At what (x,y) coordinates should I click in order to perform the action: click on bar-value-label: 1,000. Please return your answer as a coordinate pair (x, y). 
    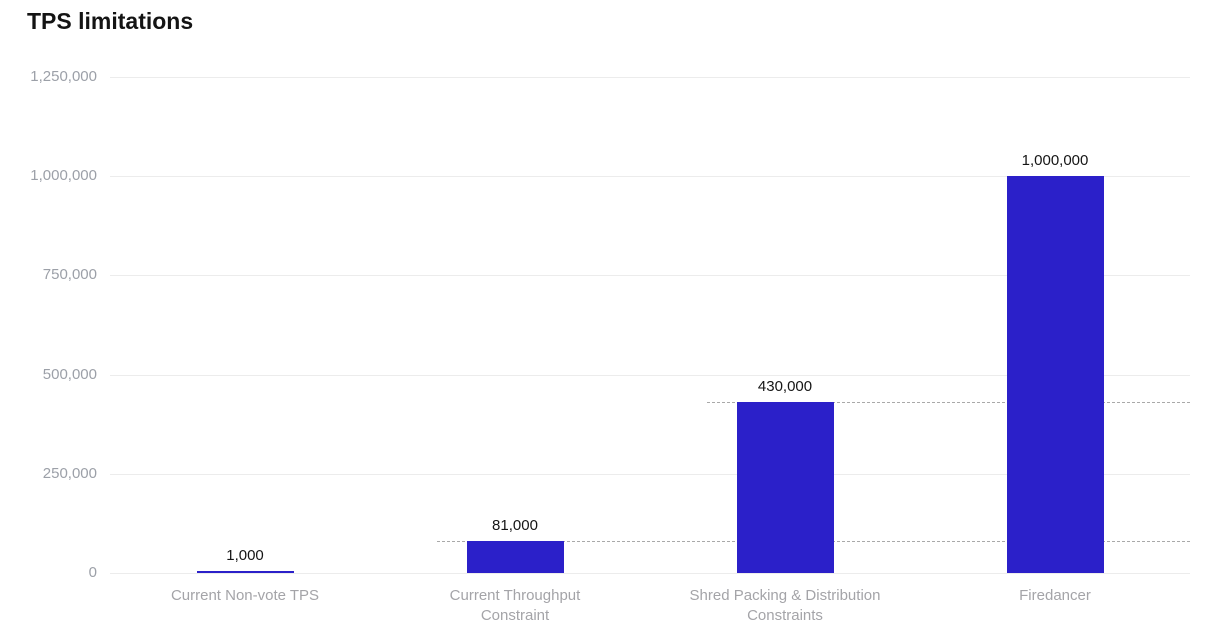
    Looking at the image, I should click on (245, 555).